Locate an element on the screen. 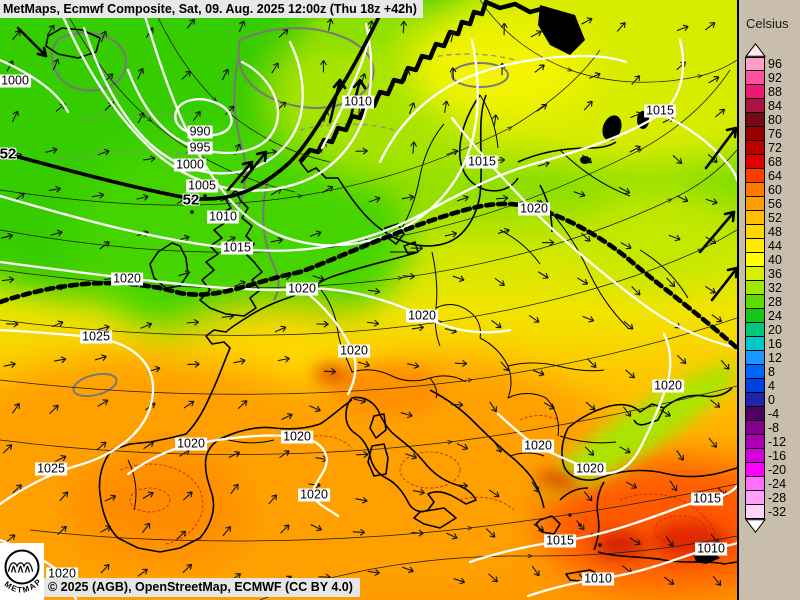  scale-value: 8 is located at coordinates (771, 372).